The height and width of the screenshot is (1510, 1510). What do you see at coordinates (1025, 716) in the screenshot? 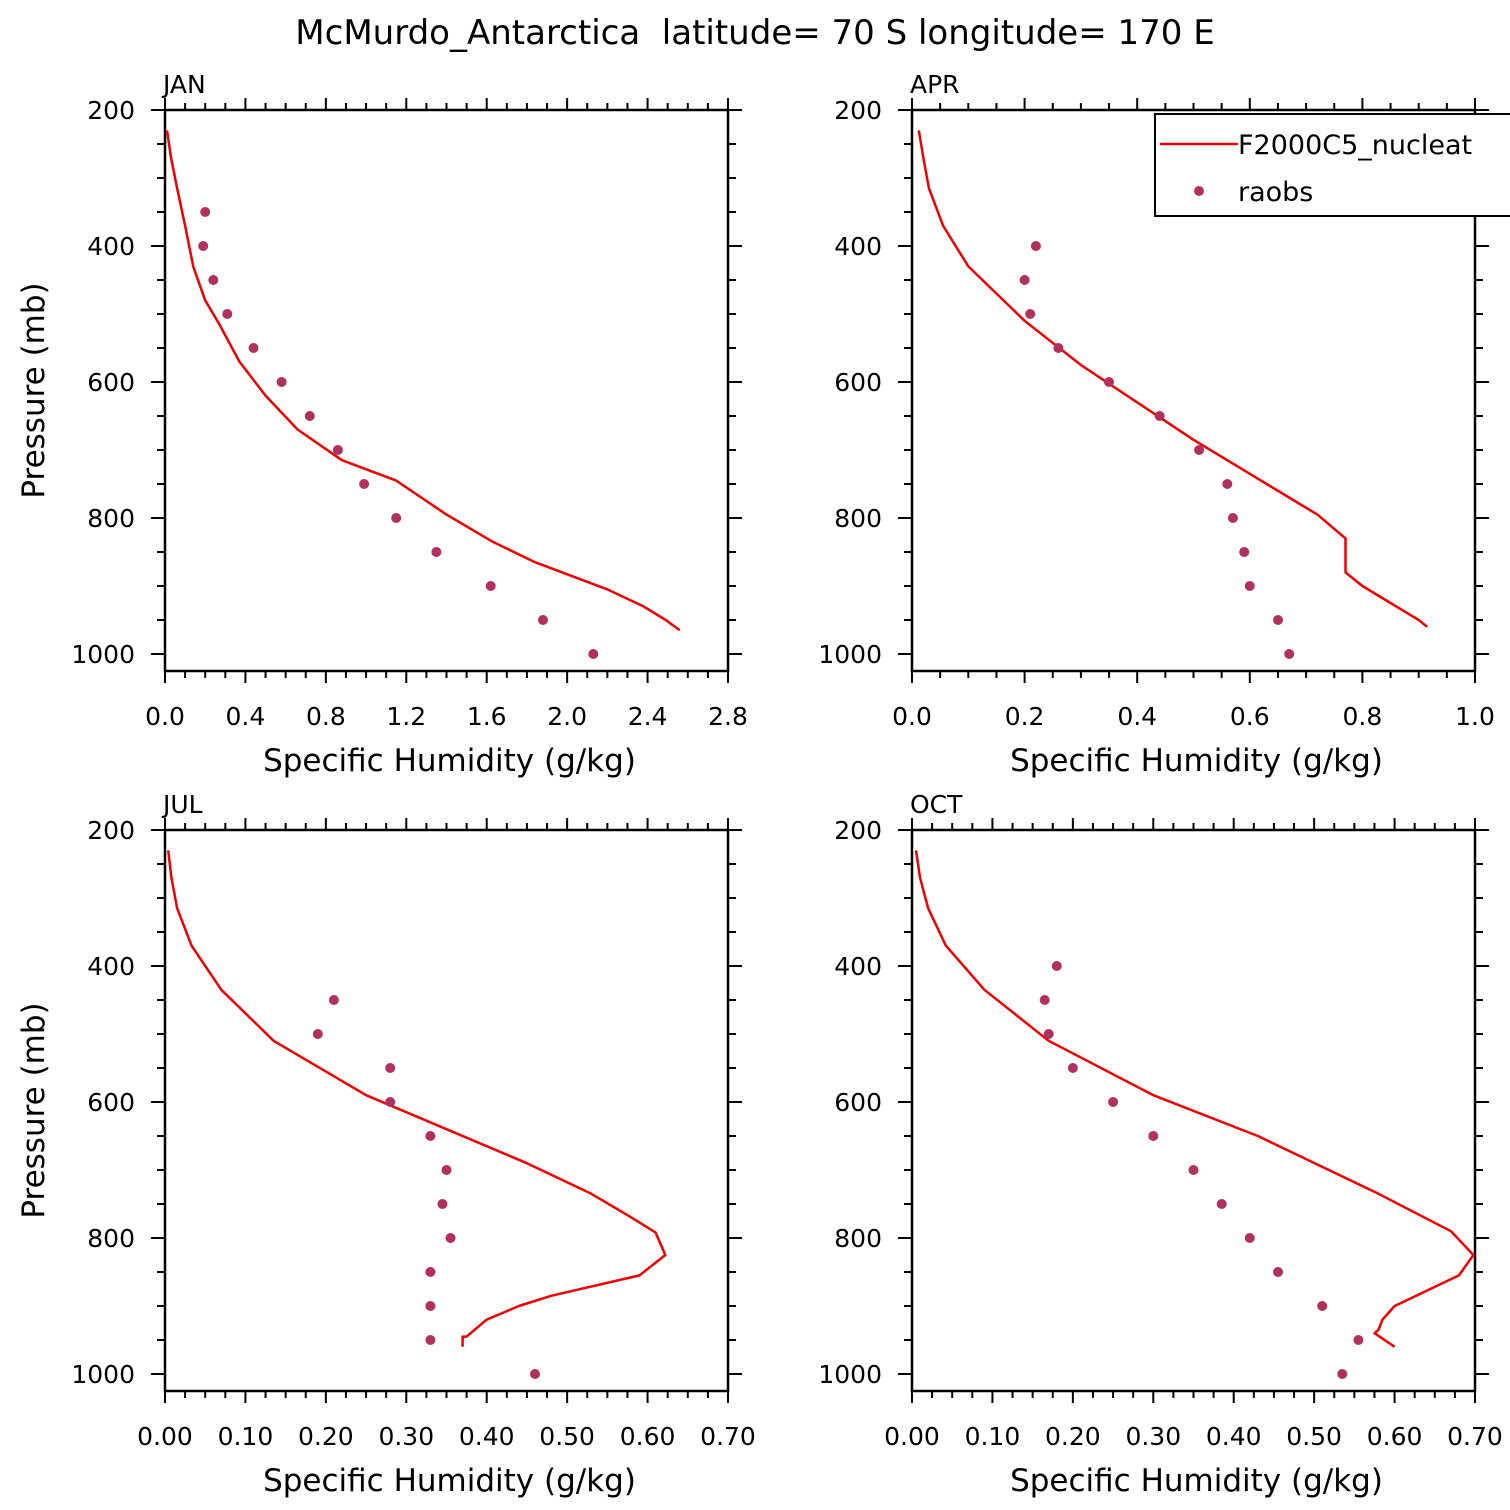
I see `x-tick-label: 0.2` at bounding box center [1025, 716].